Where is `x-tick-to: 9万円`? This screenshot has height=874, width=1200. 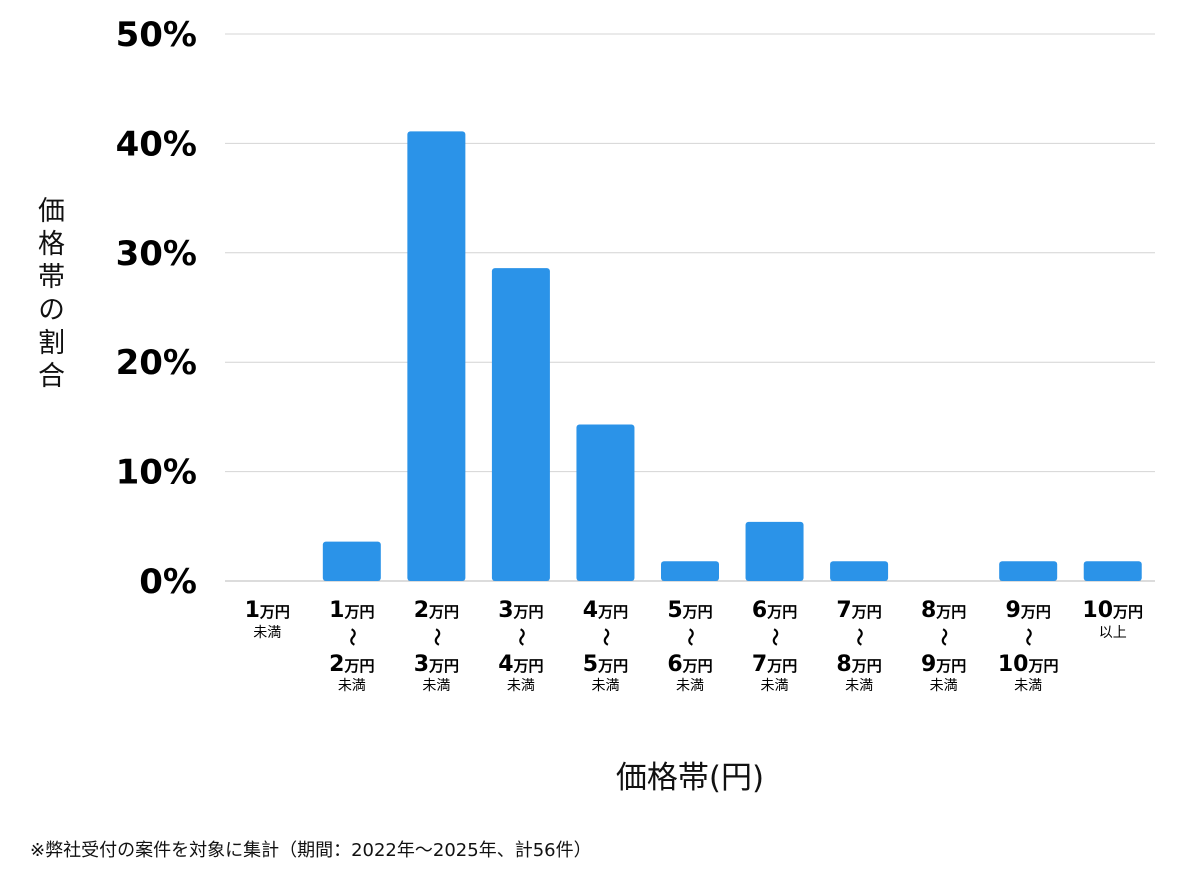
x-tick-to: 9万円 is located at coordinates (943, 664).